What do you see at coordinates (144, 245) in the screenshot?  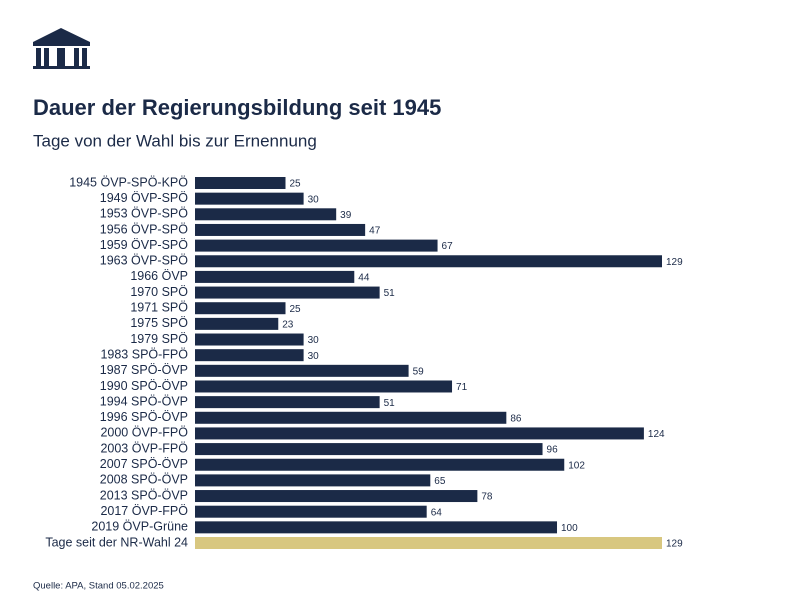 I see `category-label: 1959 ÖVP-SPÖ` at bounding box center [144, 245].